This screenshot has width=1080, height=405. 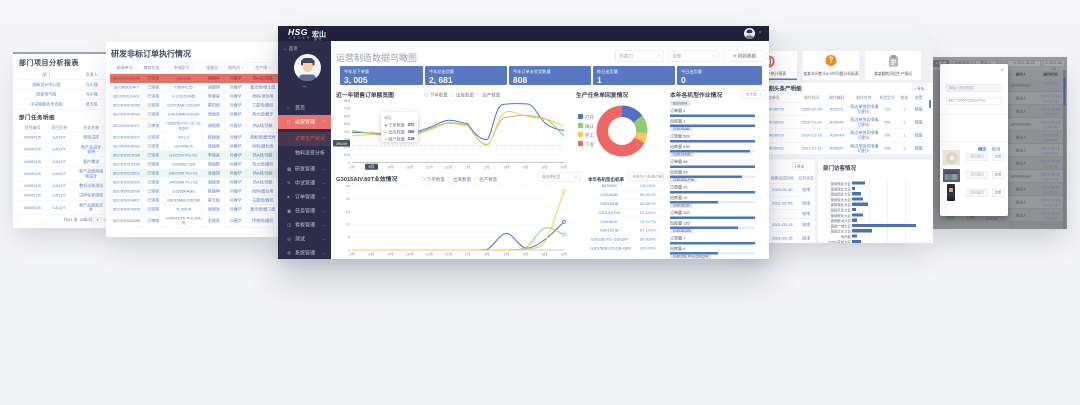 What do you see at coordinates (348, 186) in the screenshot?
I see `svg-text: 25` at bounding box center [348, 186].